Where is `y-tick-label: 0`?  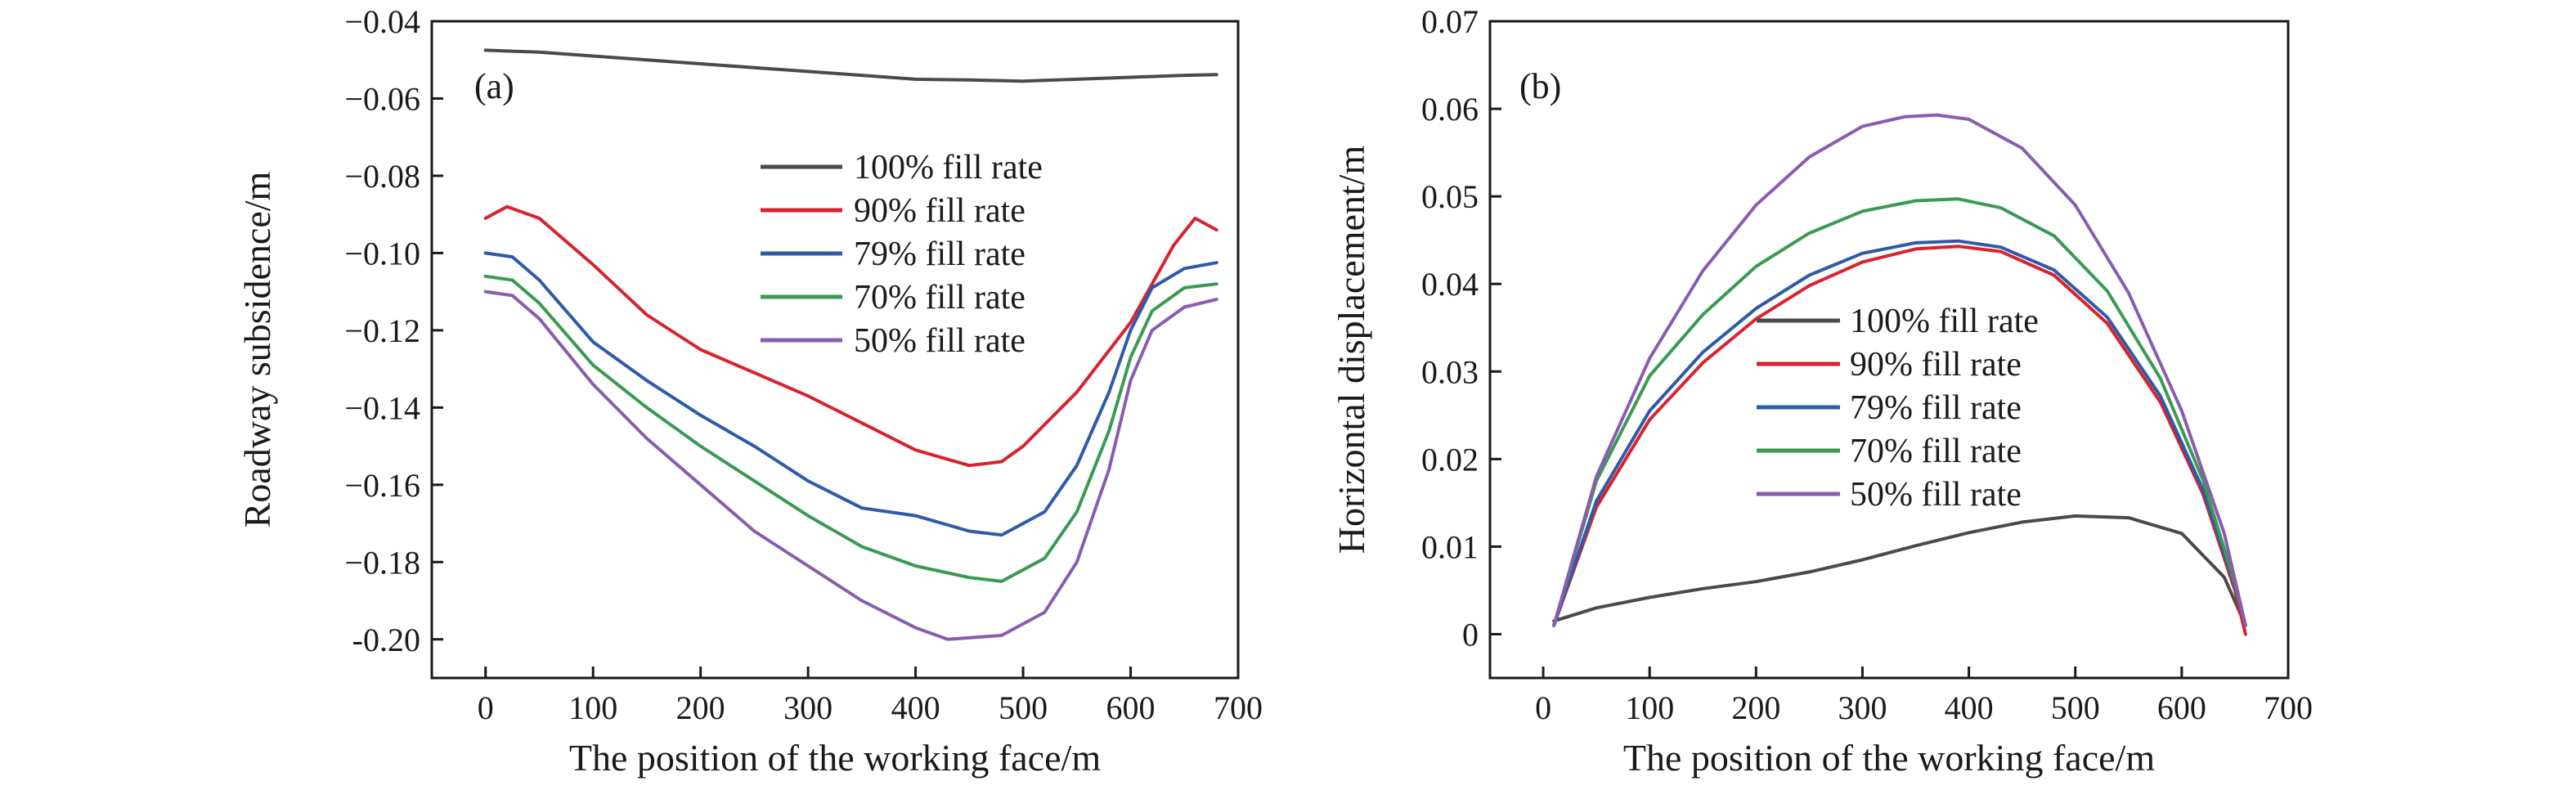 y-tick-label: 0 is located at coordinates (1470, 634).